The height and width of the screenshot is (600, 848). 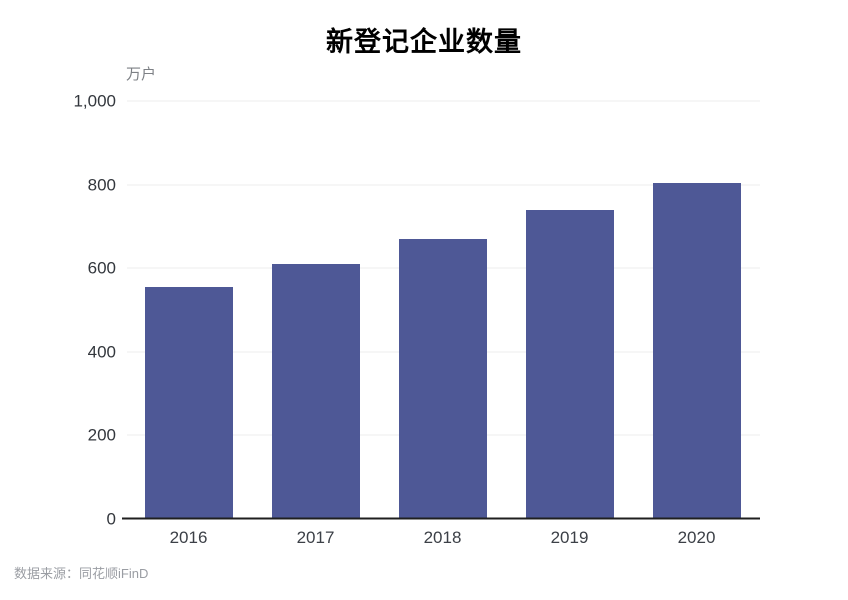 I want to click on y-axis: 0 200 400 600 800 1,000, so click(x=58, y=310).